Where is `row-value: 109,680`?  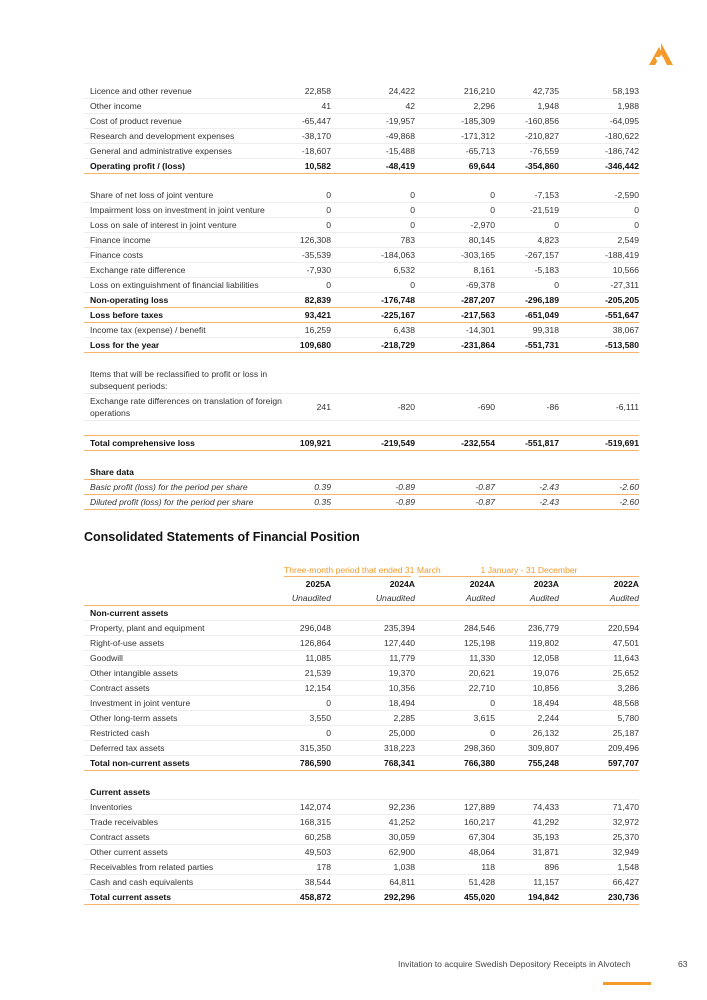 row-value: 109,680 is located at coordinates (307, 345).